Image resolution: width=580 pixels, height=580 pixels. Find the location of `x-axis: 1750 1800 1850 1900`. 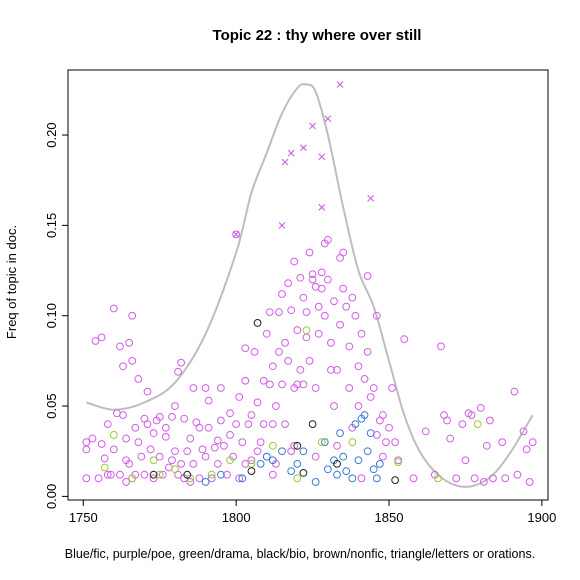

x-axis: 1750 1800 1850 1900 is located at coordinates (312, 512).